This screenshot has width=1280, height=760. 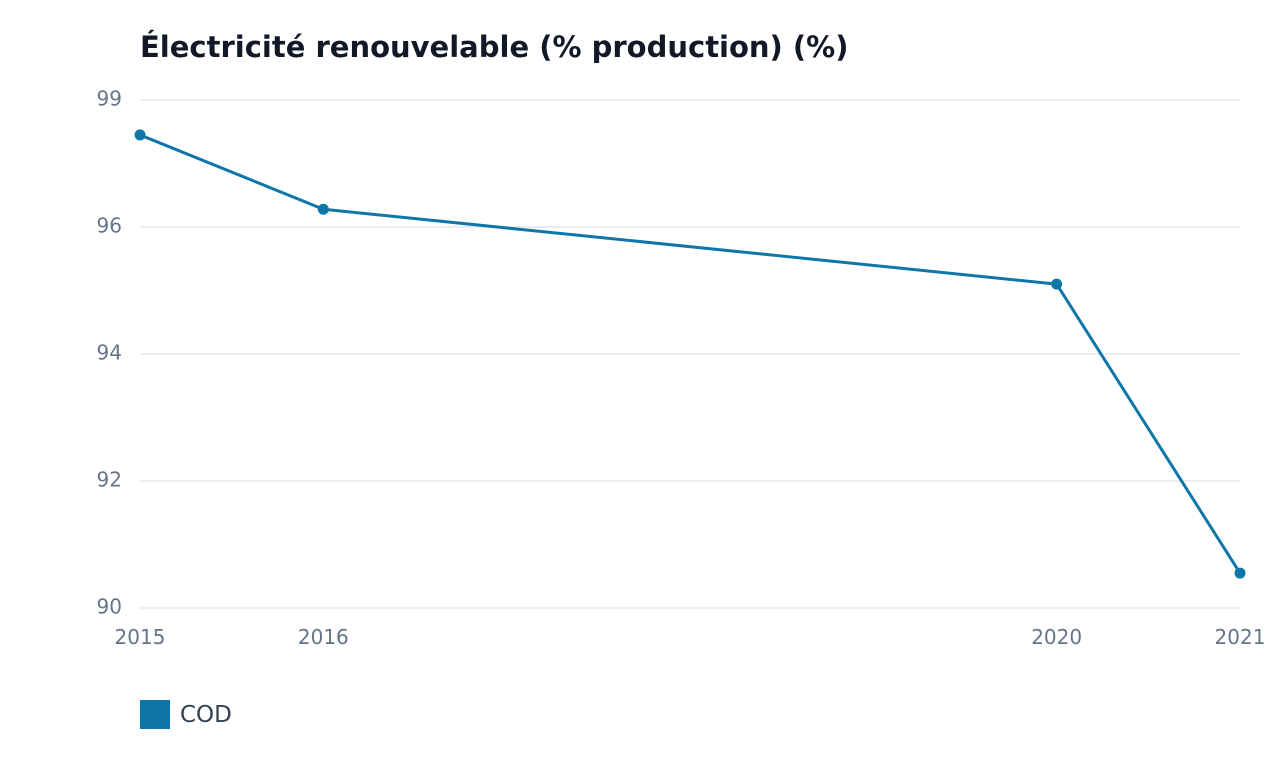 What do you see at coordinates (155, 714) in the screenshot?
I see `legend-swatch-cod` at bounding box center [155, 714].